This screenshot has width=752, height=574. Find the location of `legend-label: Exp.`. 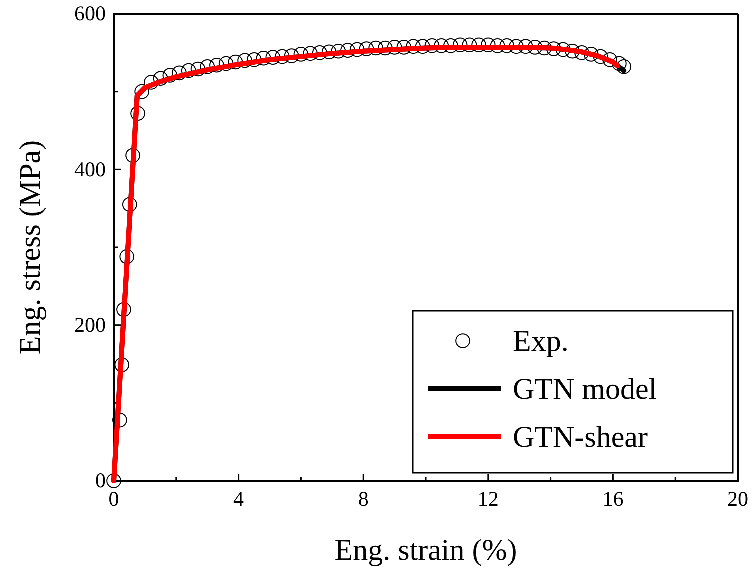

legend-label: Exp. is located at coordinates (541, 341).